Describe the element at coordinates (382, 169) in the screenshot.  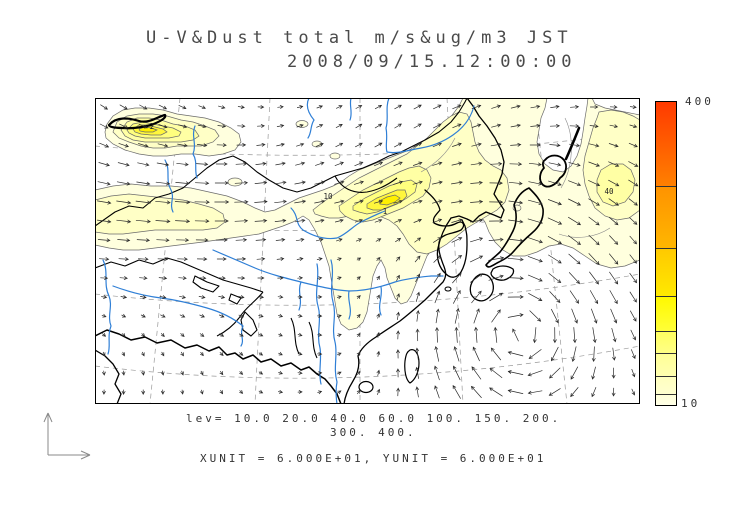
I see `contour-labels: 10 1 40 2` at that location.